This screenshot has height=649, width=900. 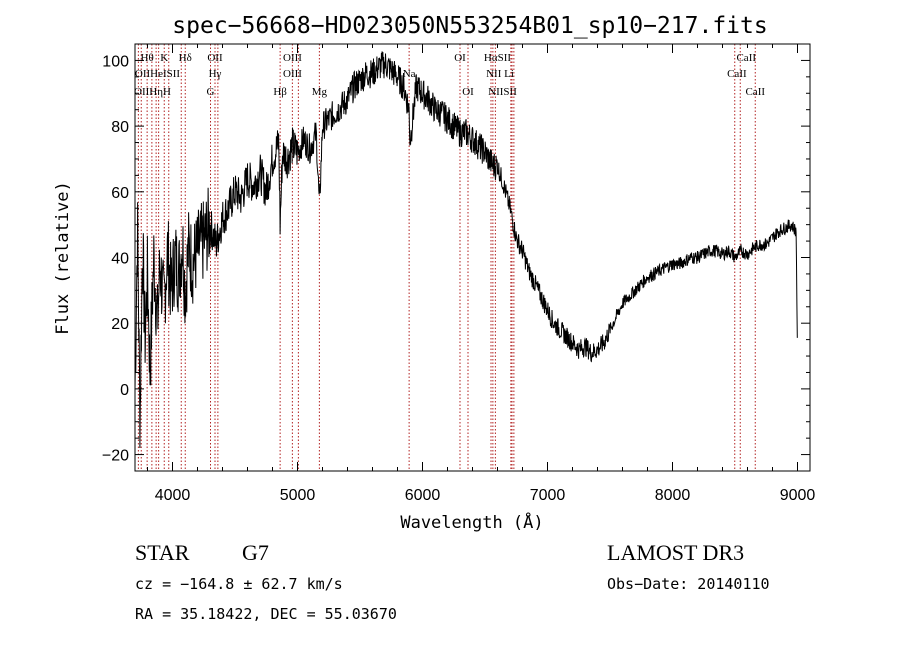 I want to click on x-tick-label: 7000, so click(x=548, y=495).